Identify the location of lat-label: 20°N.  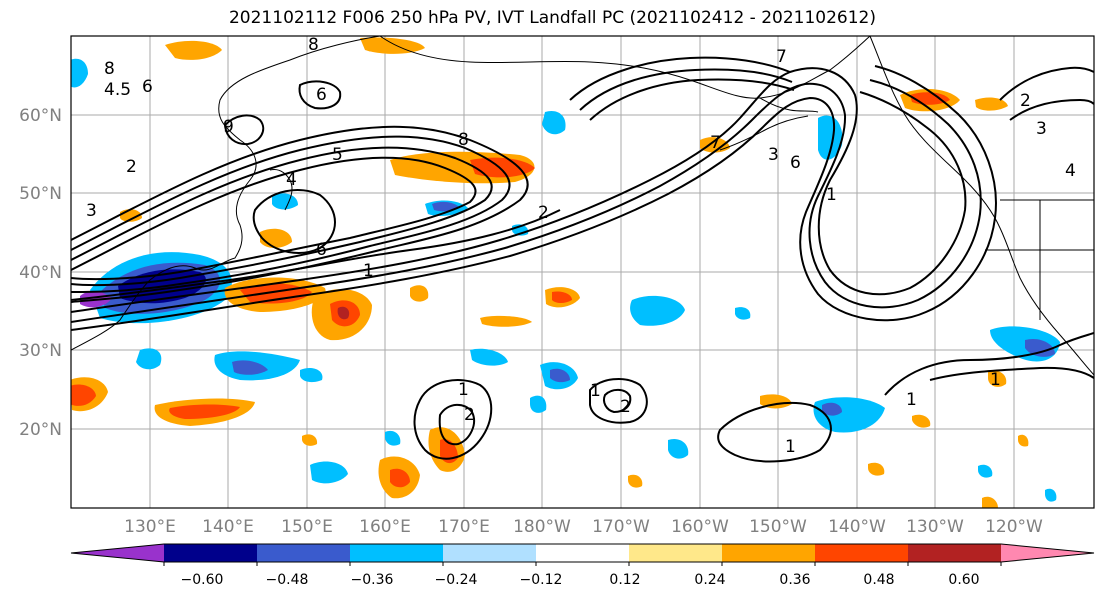
(40, 430).